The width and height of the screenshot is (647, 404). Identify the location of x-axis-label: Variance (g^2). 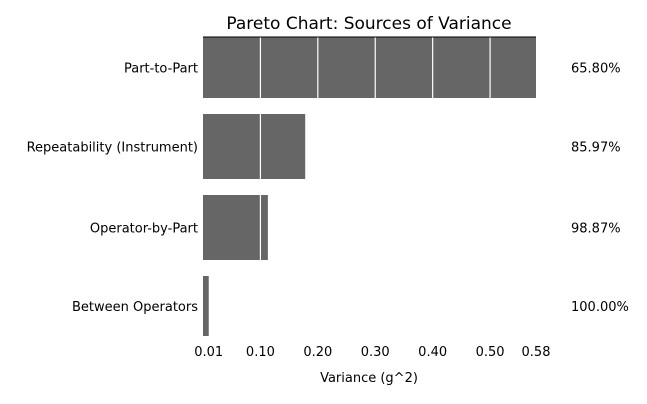
(369, 378).